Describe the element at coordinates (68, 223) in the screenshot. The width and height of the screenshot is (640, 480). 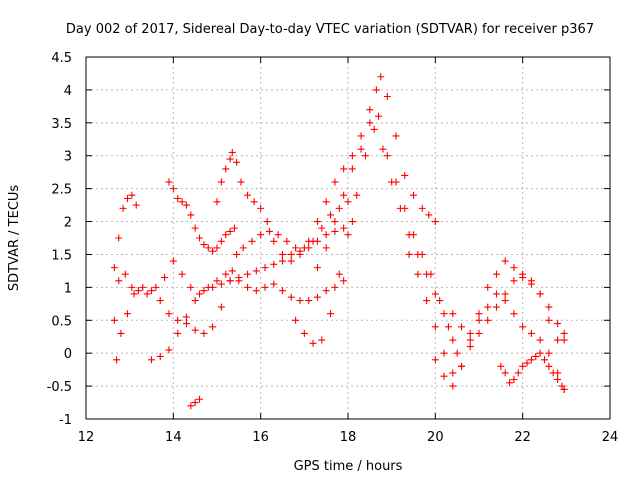
I see `y-tick-label: 2` at that location.